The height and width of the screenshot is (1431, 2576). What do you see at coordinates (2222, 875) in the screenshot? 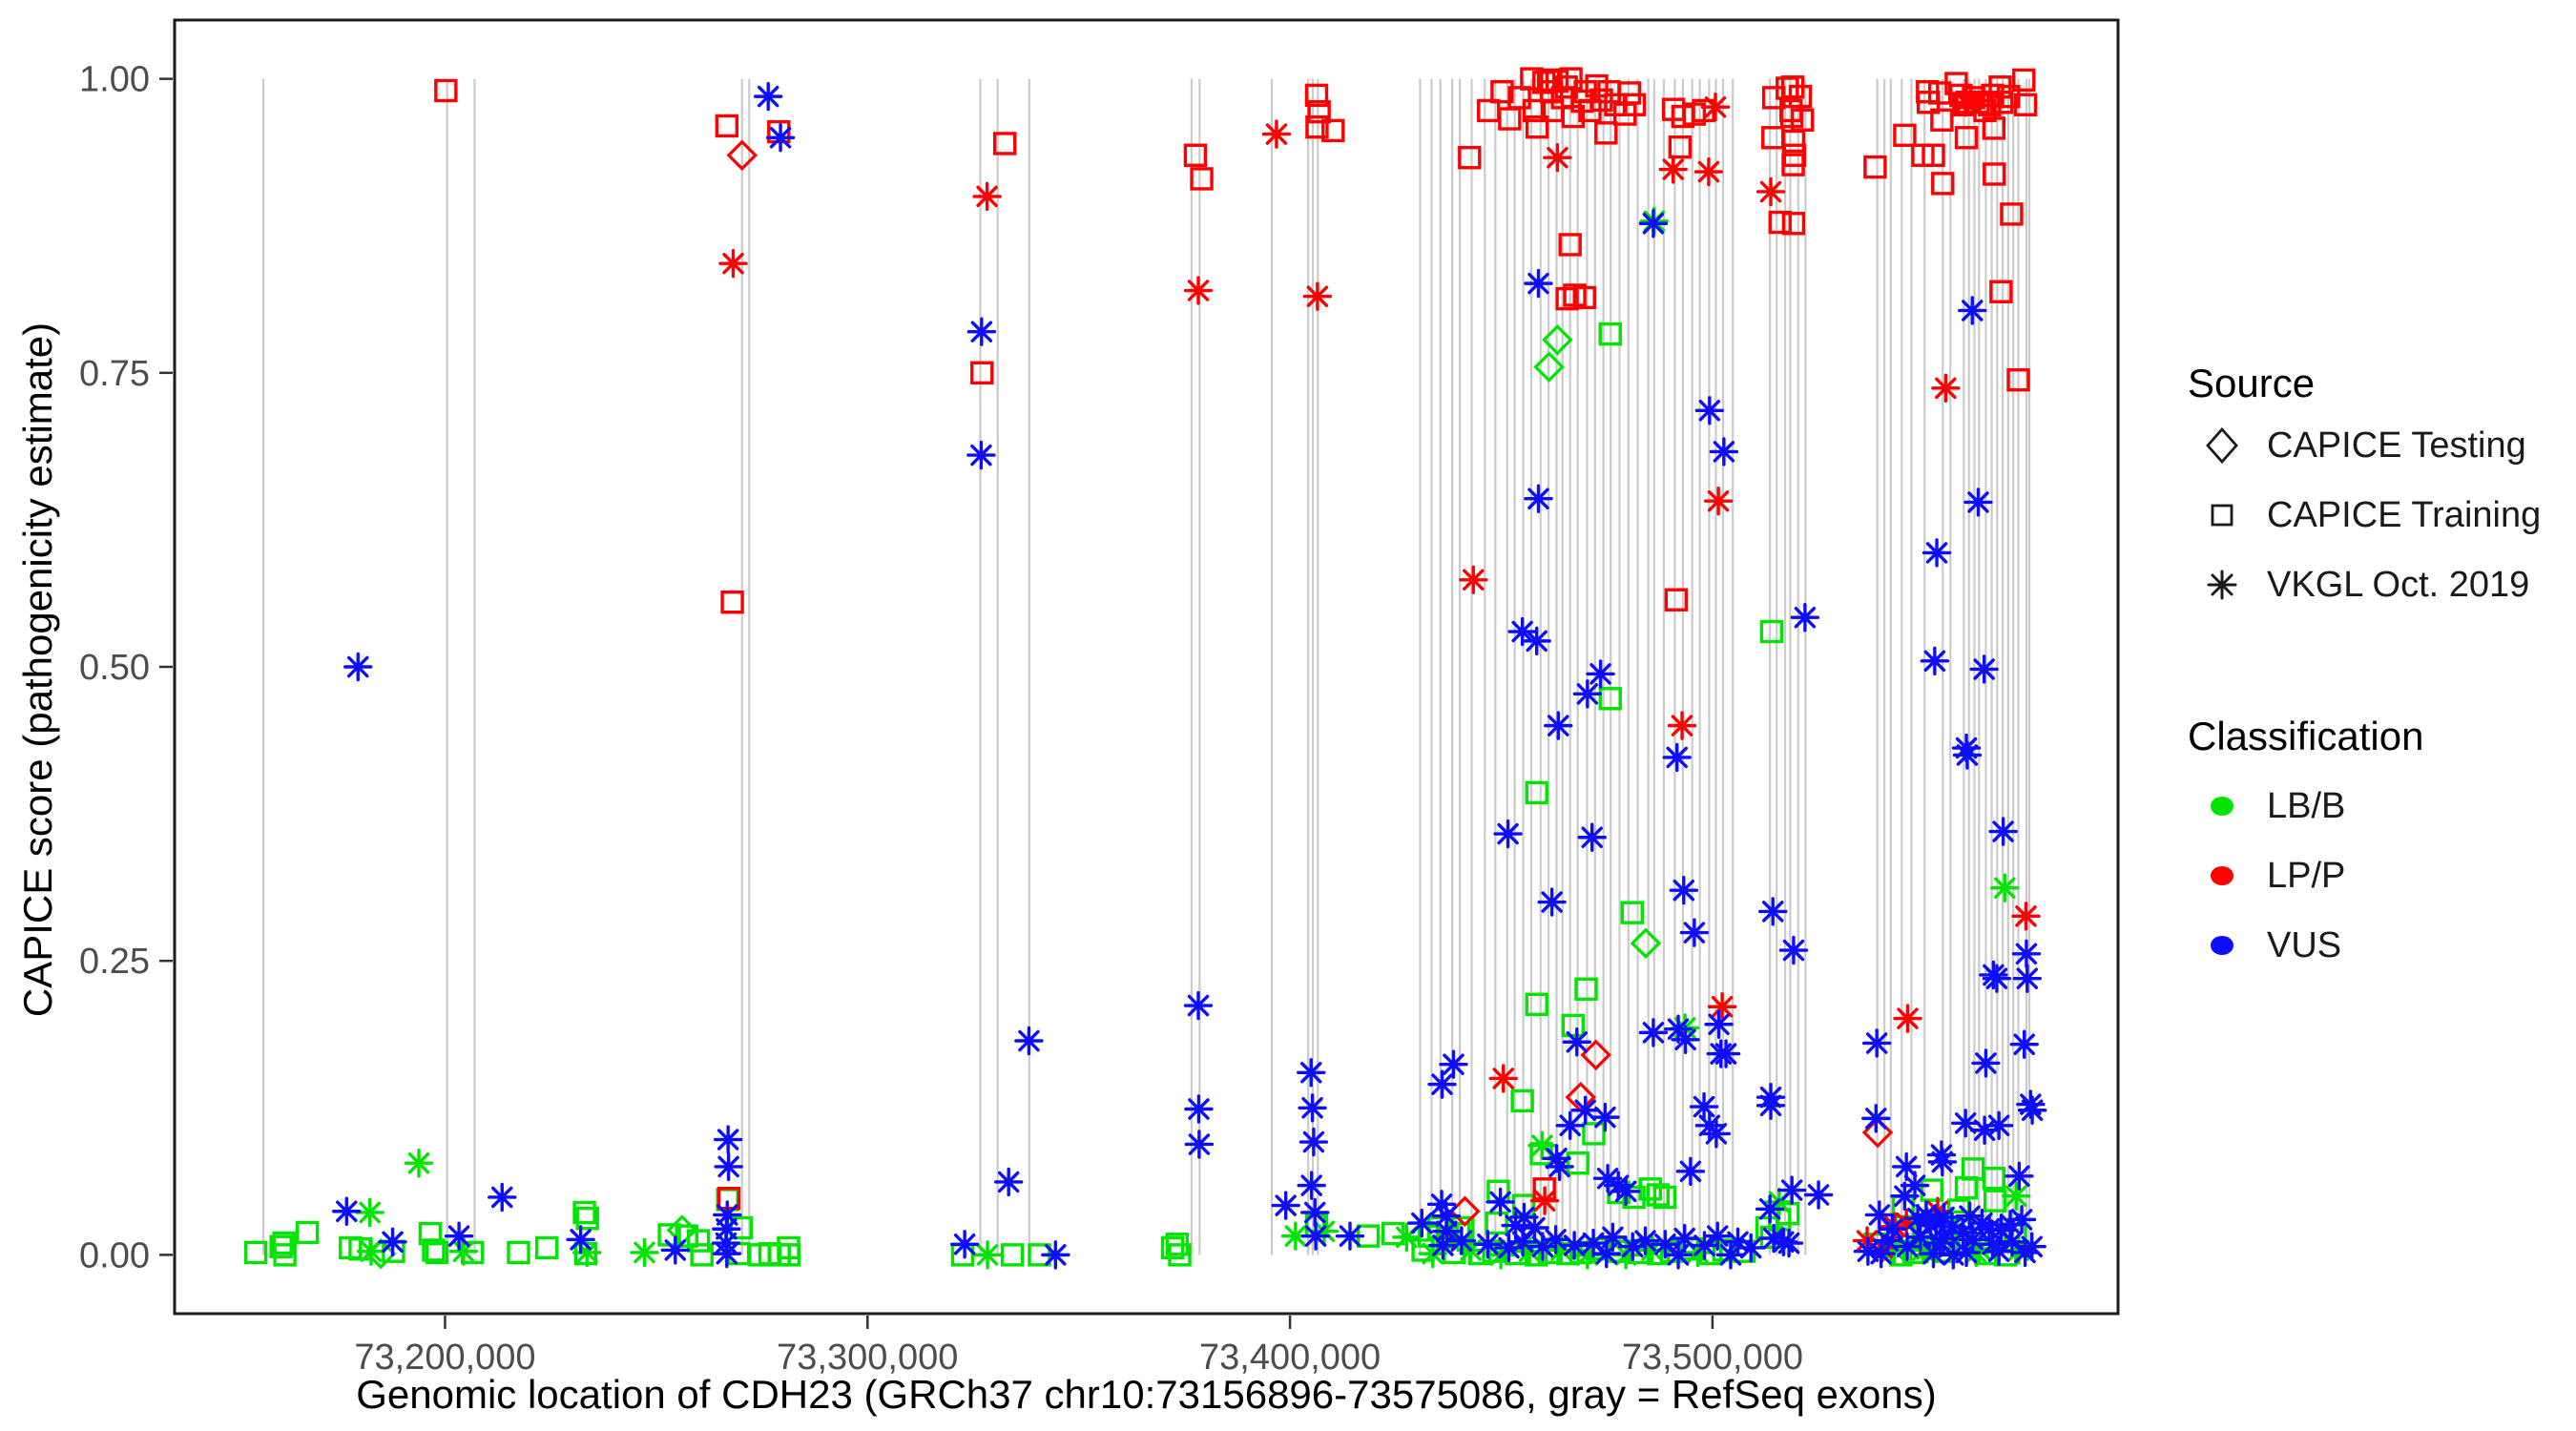
I see `lpp-dot-icon` at bounding box center [2222, 875].